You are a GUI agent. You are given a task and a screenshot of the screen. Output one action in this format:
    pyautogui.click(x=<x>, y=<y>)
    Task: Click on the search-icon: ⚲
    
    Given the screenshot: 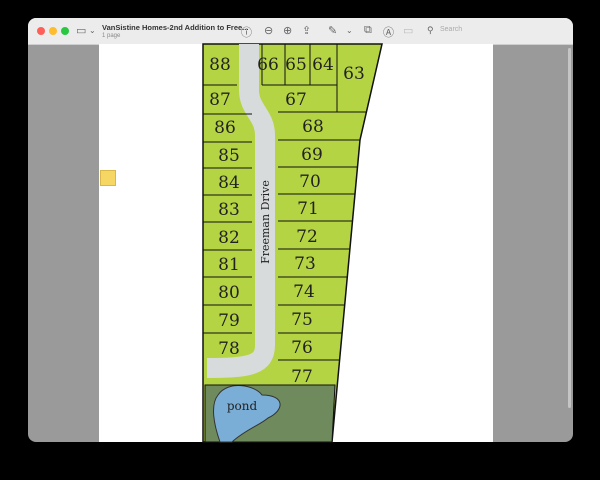 What is the action you would take?
    pyautogui.click(x=430, y=30)
    